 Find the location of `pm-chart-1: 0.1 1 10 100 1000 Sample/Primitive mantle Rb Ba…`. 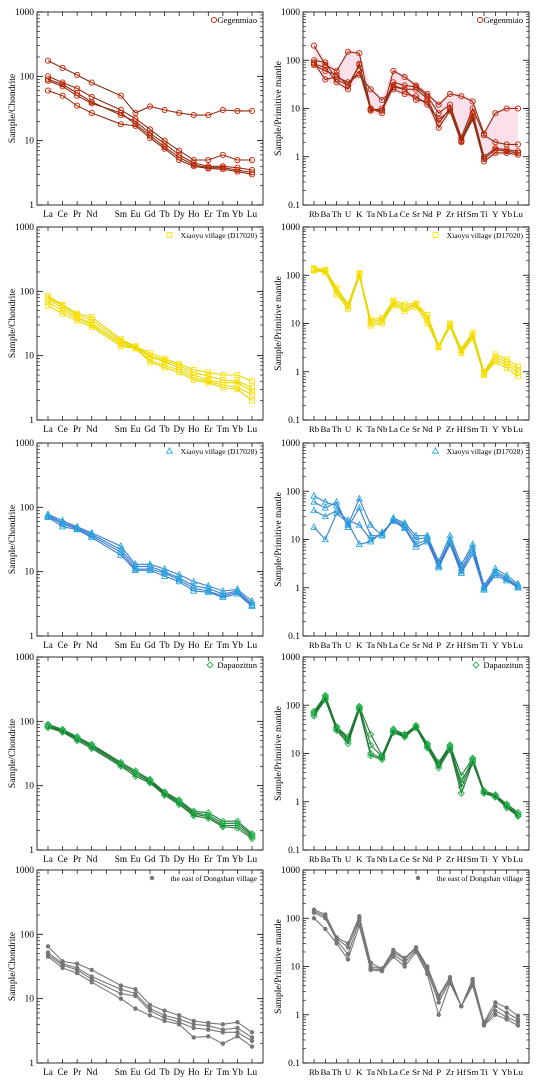

pm-chart-1: 0.1 1 10 100 1000 Sample/Primitive mantle Rb Ba… is located at coordinates (402, 113).